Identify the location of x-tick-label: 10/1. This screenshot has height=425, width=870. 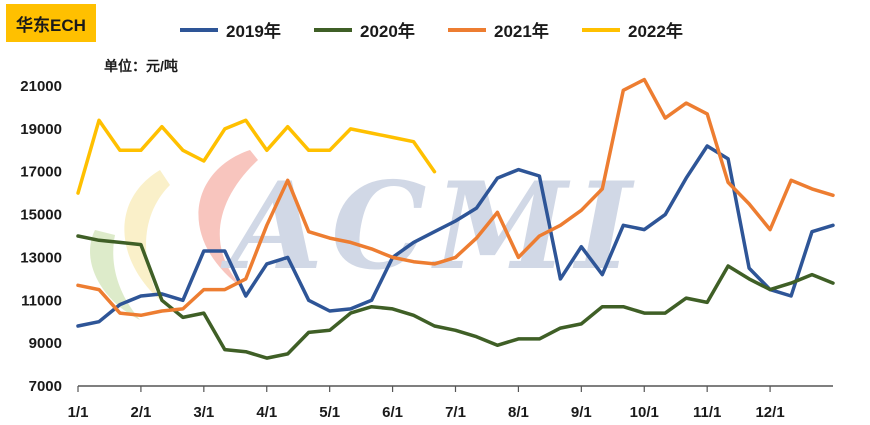
(644, 412).